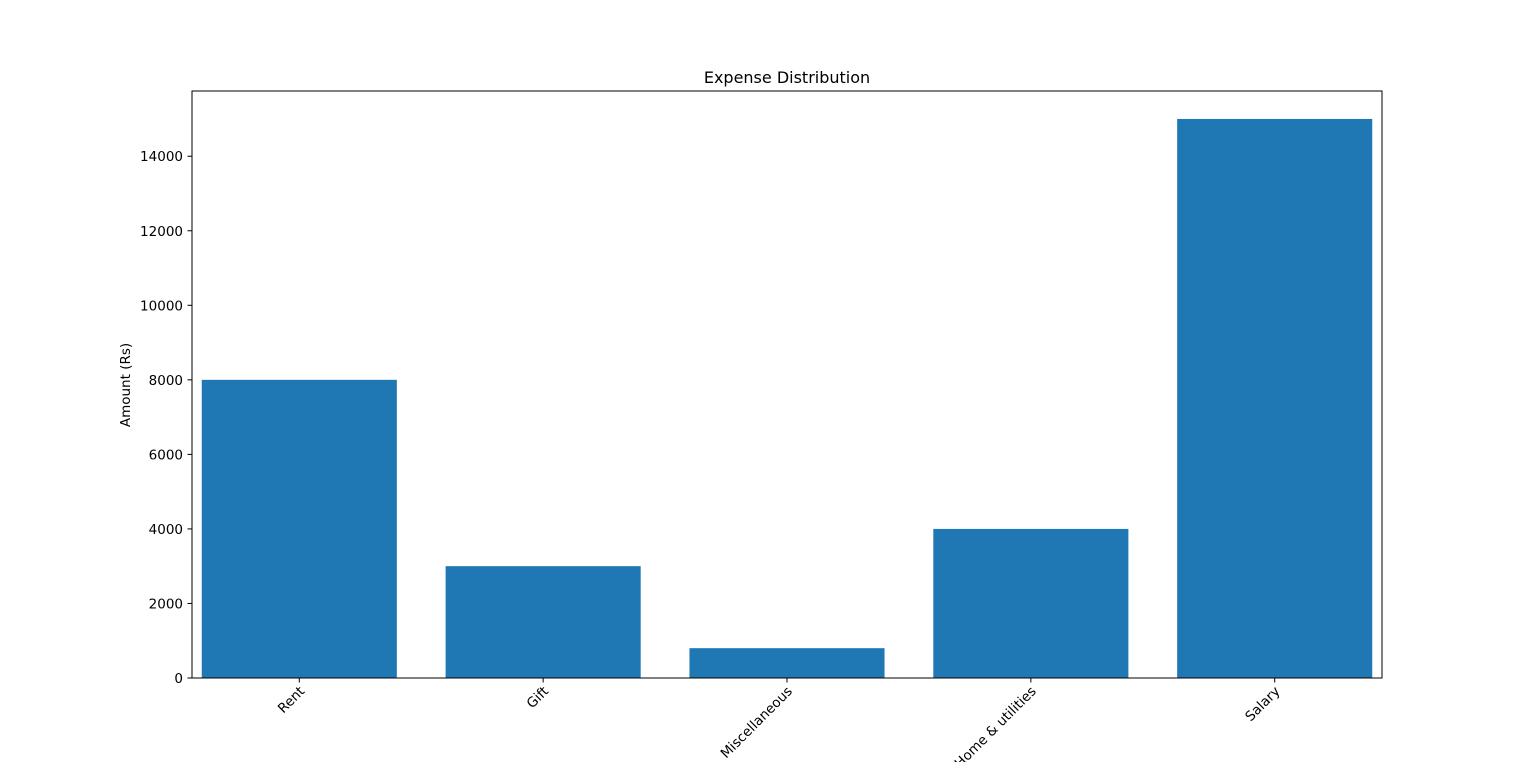 The width and height of the screenshot is (1536, 762). What do you see at coordinates (1275, 398) in the screenshot?
I see `bar-salary` at bounding box center [1275, 398].